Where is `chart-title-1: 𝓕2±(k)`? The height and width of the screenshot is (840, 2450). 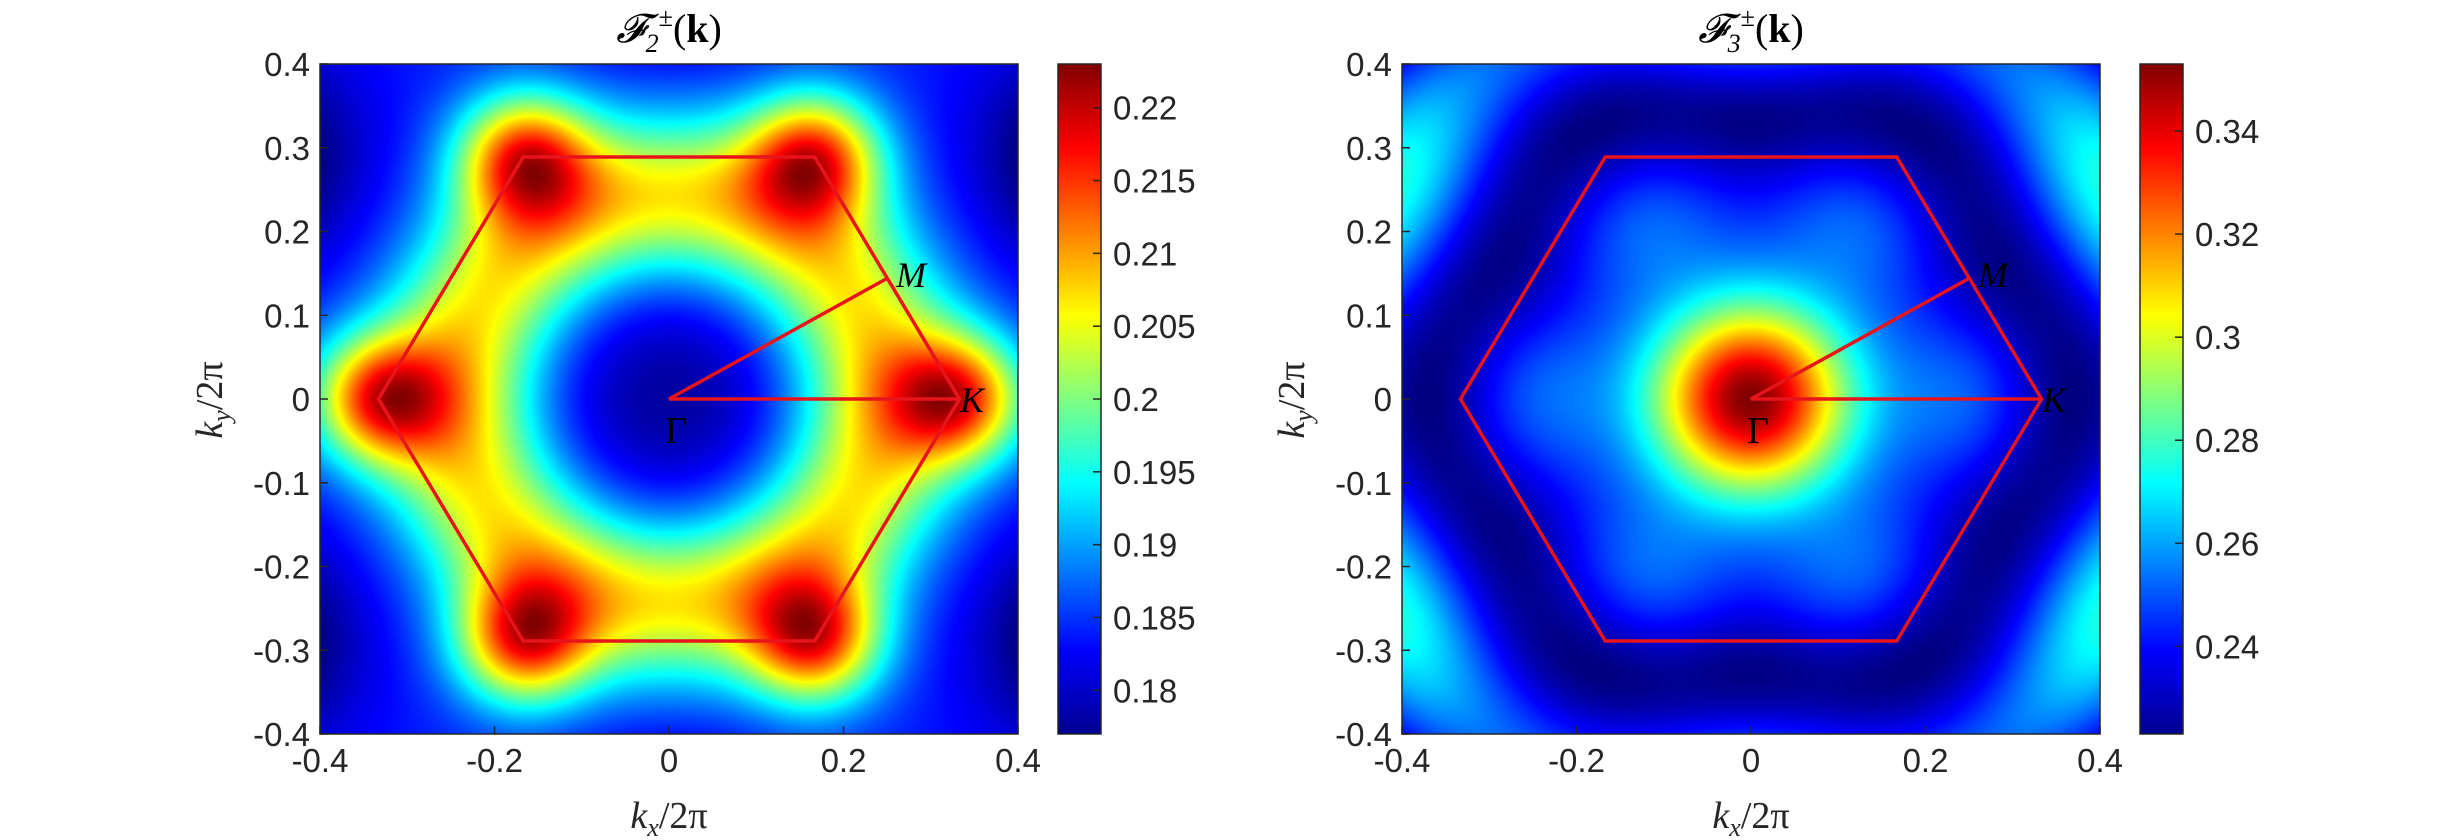
chart-title-1: 𝓕2±(k) is located at coordinates (669, 30).